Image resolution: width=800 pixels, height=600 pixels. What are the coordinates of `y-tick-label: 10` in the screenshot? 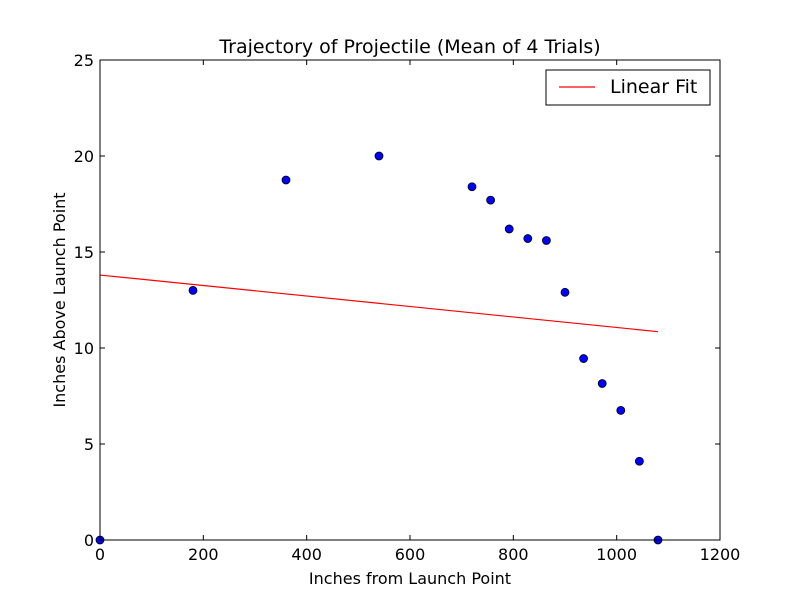 It's located at (84, 348).